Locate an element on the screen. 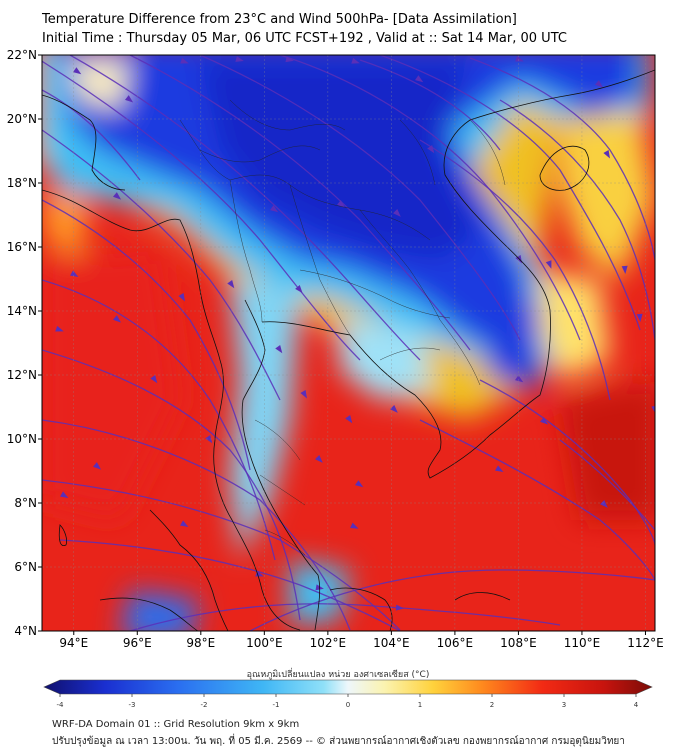 The height and width of the screenshot is (756, 676). lat-tick-label: 8°N is located at coordinates (25, 503).